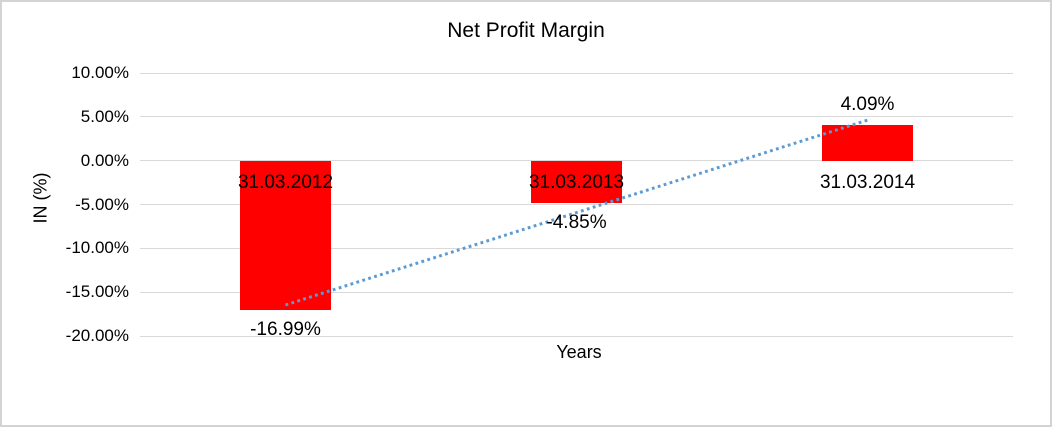  I want to click on bar-31.03.2014, so click(867, 142).